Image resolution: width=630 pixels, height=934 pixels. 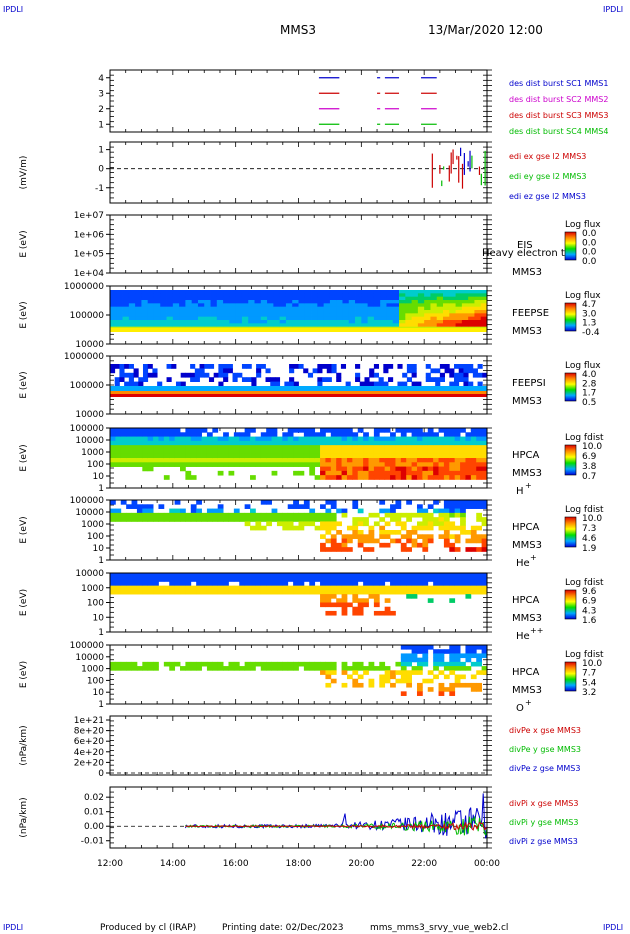 I want to click on y-tick-label: 1000, so click(x=92, y=525).